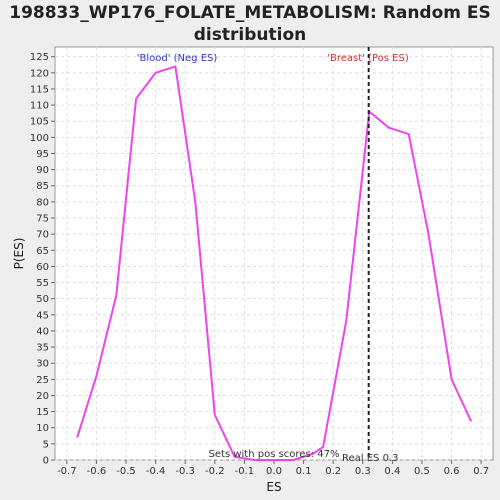  Describe the element at coordinates (97, 471) in the screenshot. I see `x-tick-label: -0.6` at that location.